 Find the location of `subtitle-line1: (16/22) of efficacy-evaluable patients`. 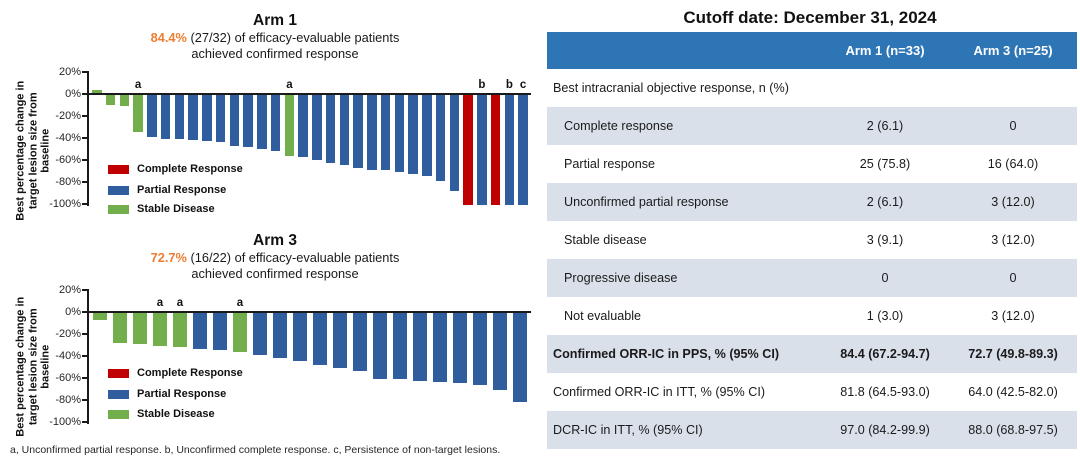

subtitle-line1: (16/22) of efficacy-evaluable patients is located at coordinates (295, 257).